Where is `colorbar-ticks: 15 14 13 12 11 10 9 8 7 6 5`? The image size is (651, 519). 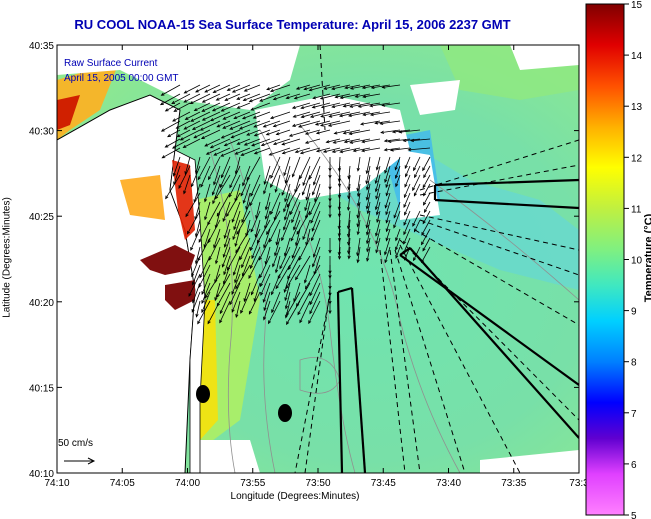
colorbar-ticks: 15 14 13 12 11 10 9 8 7 6 5 is located at coordinates (633, 259).